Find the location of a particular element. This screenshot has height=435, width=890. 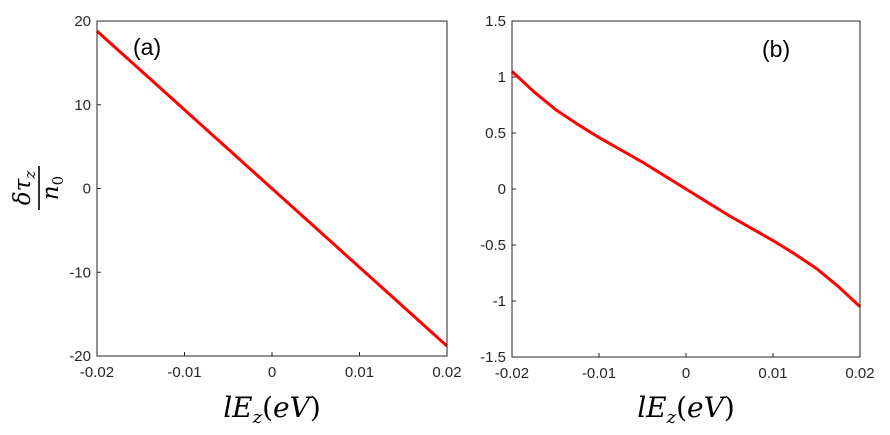

y-tick-label-b: 0 is located at coordinates (502, 189).